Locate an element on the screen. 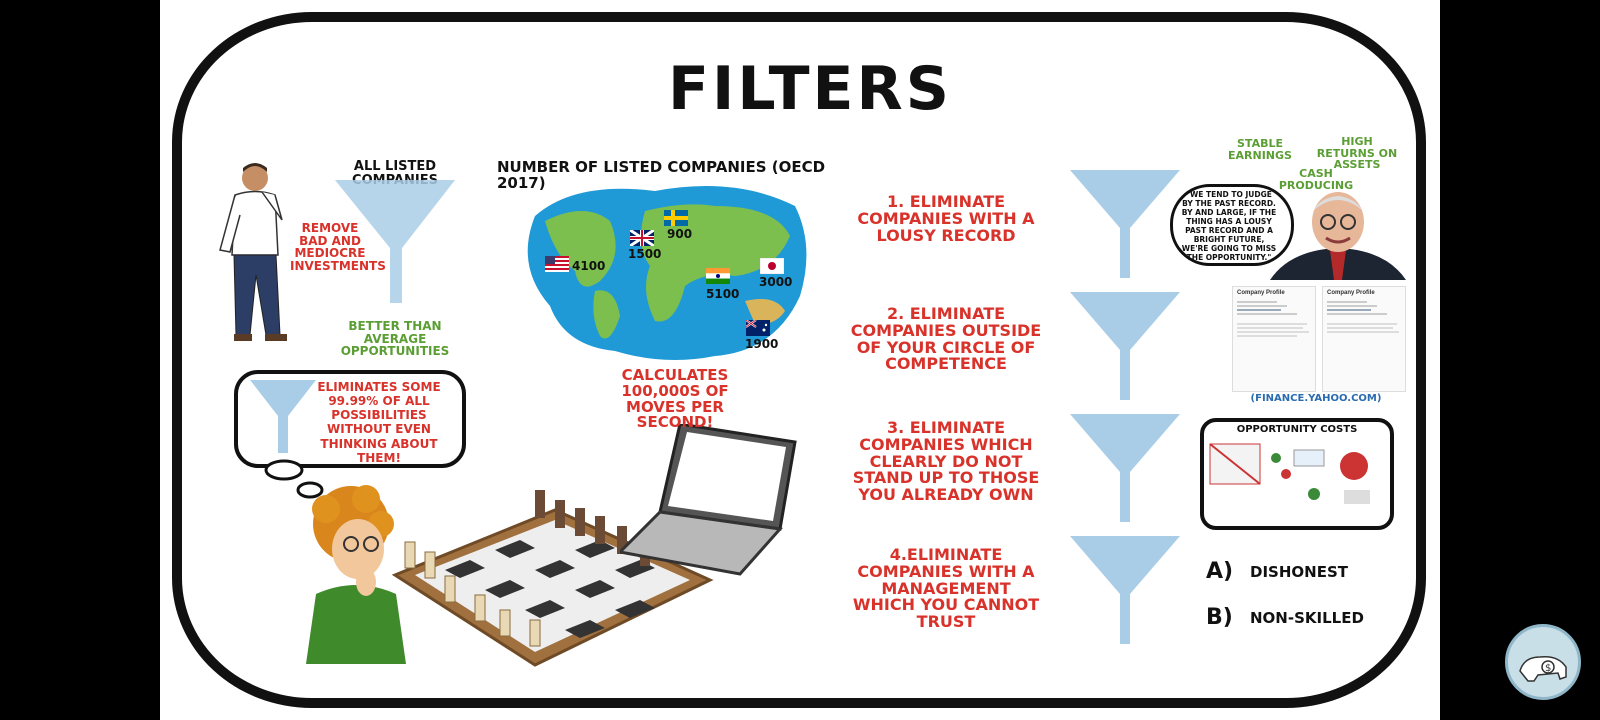 This screenshot has height=720, width=1600. japan-value: 3000 is located at coordinates (776, 282).